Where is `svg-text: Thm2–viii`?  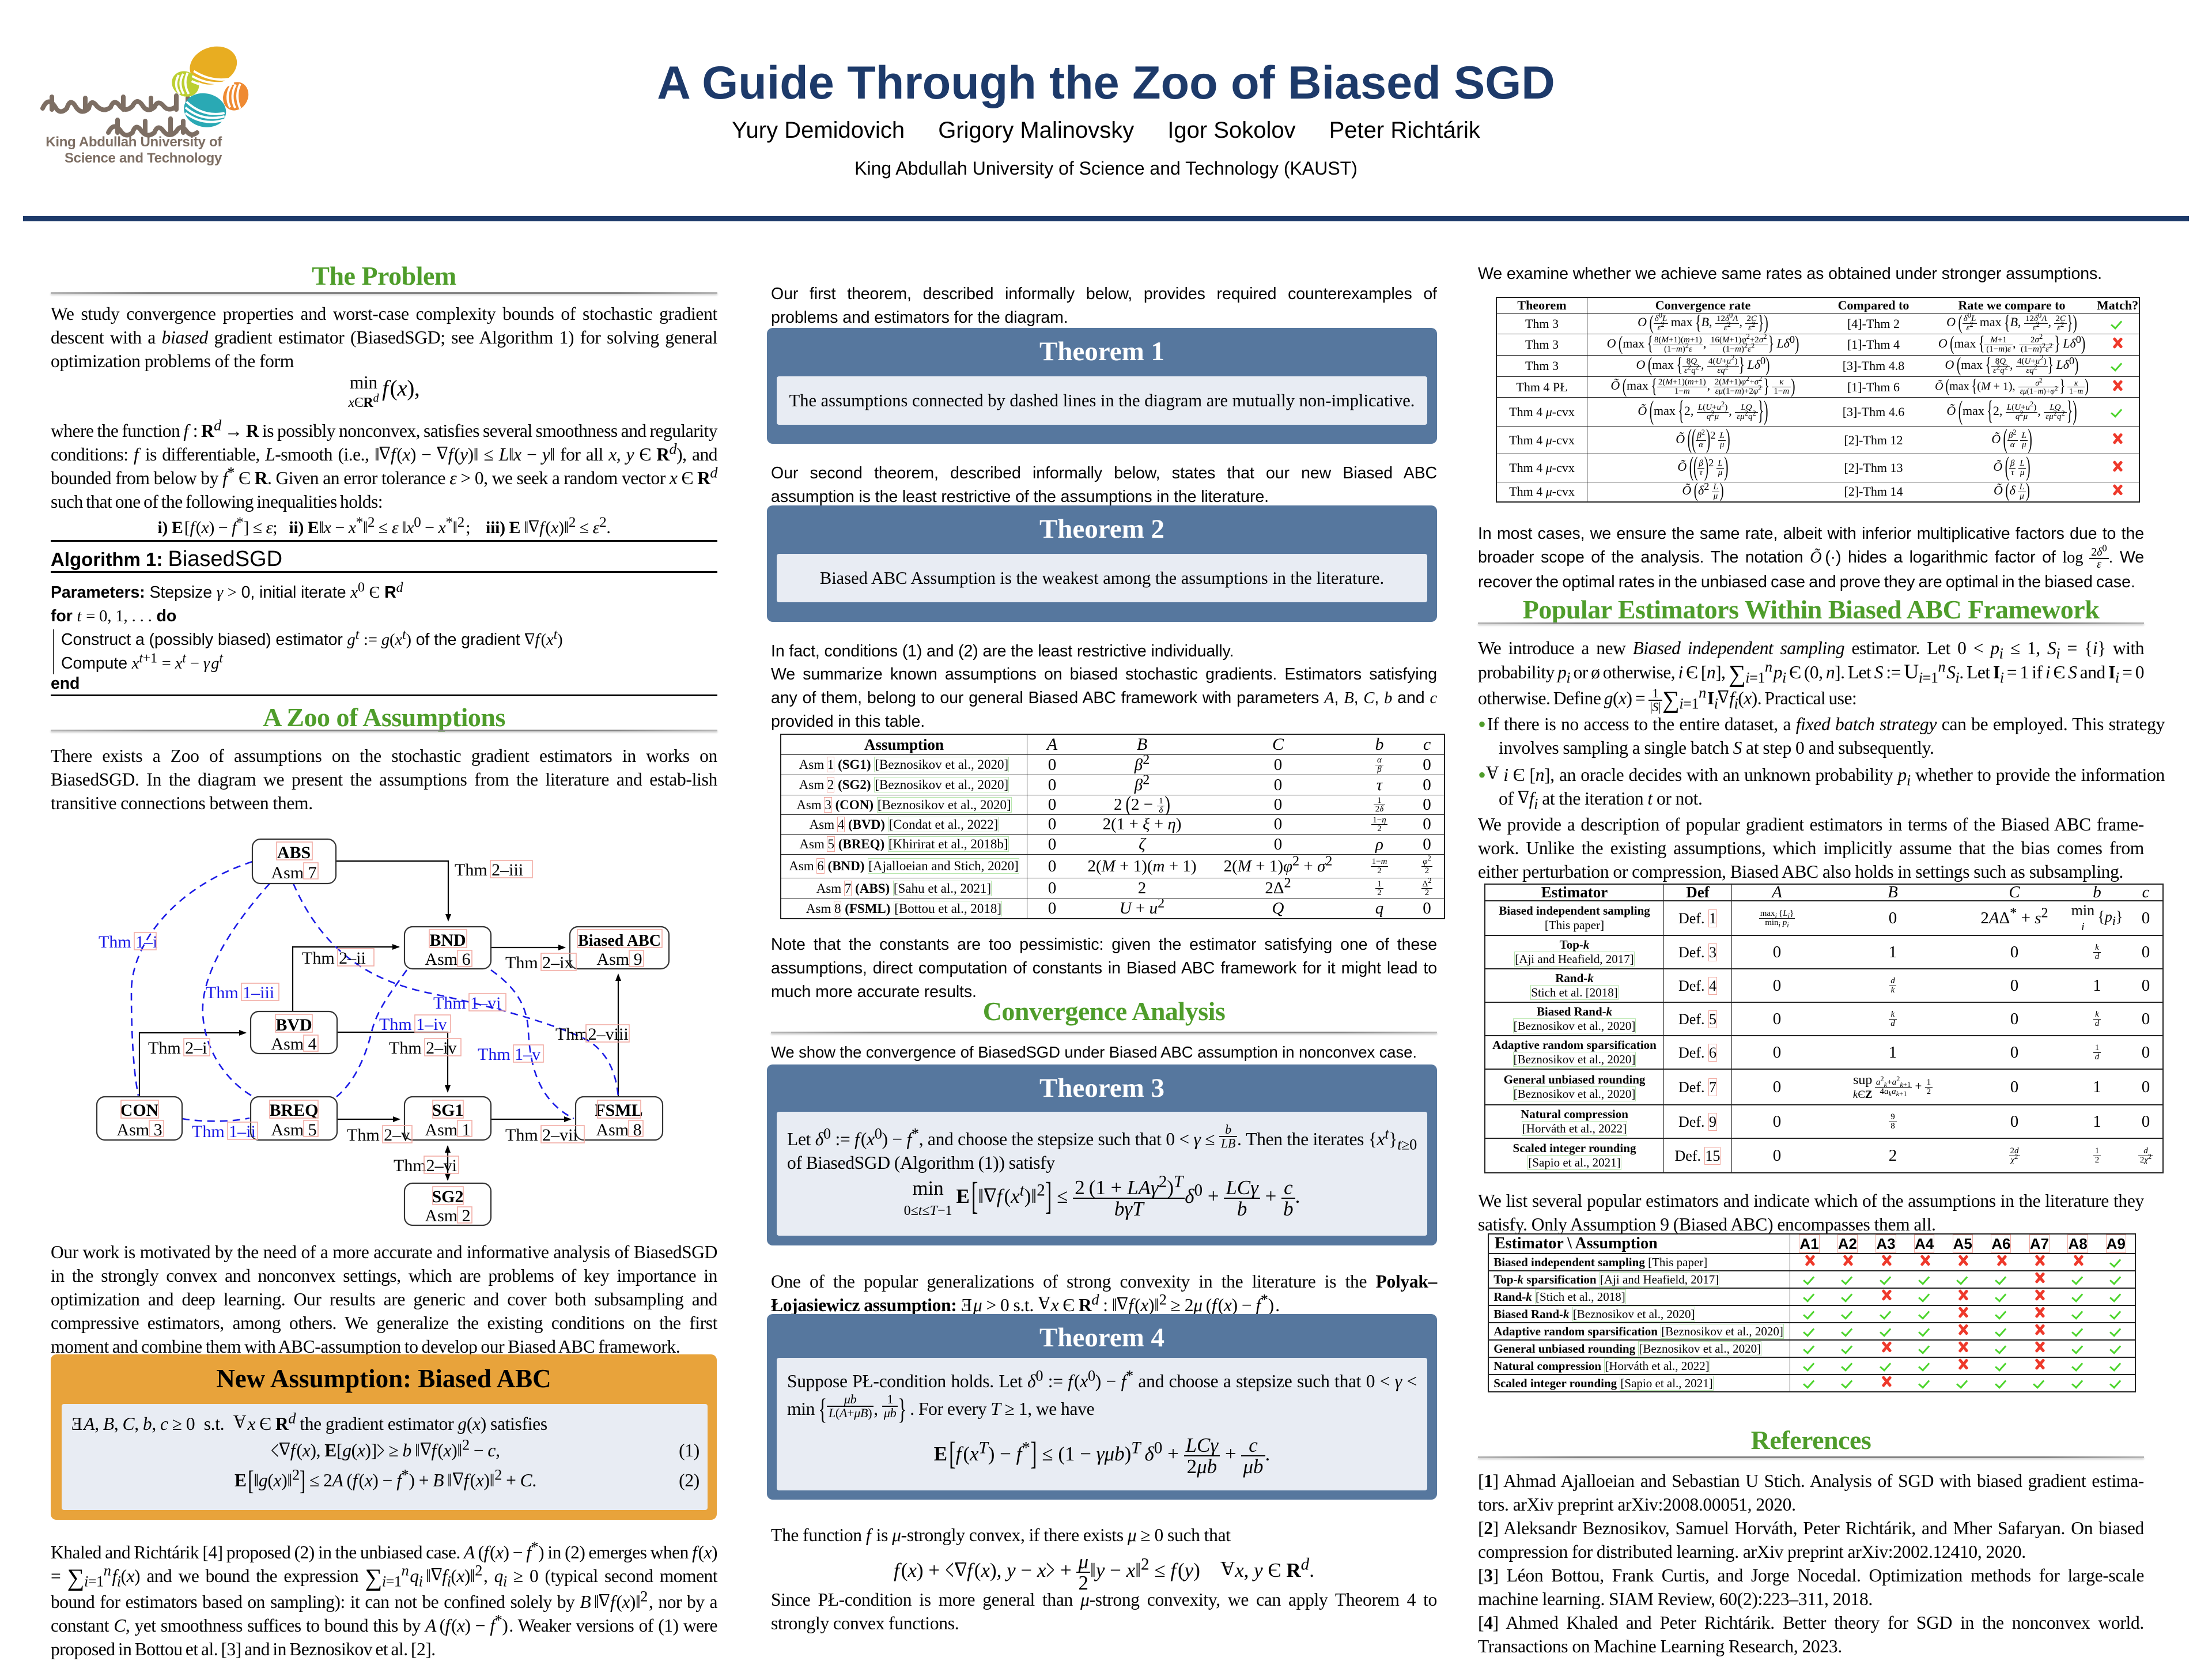 svg-text: Thm2–viii is located at coordinates (592, 1034).